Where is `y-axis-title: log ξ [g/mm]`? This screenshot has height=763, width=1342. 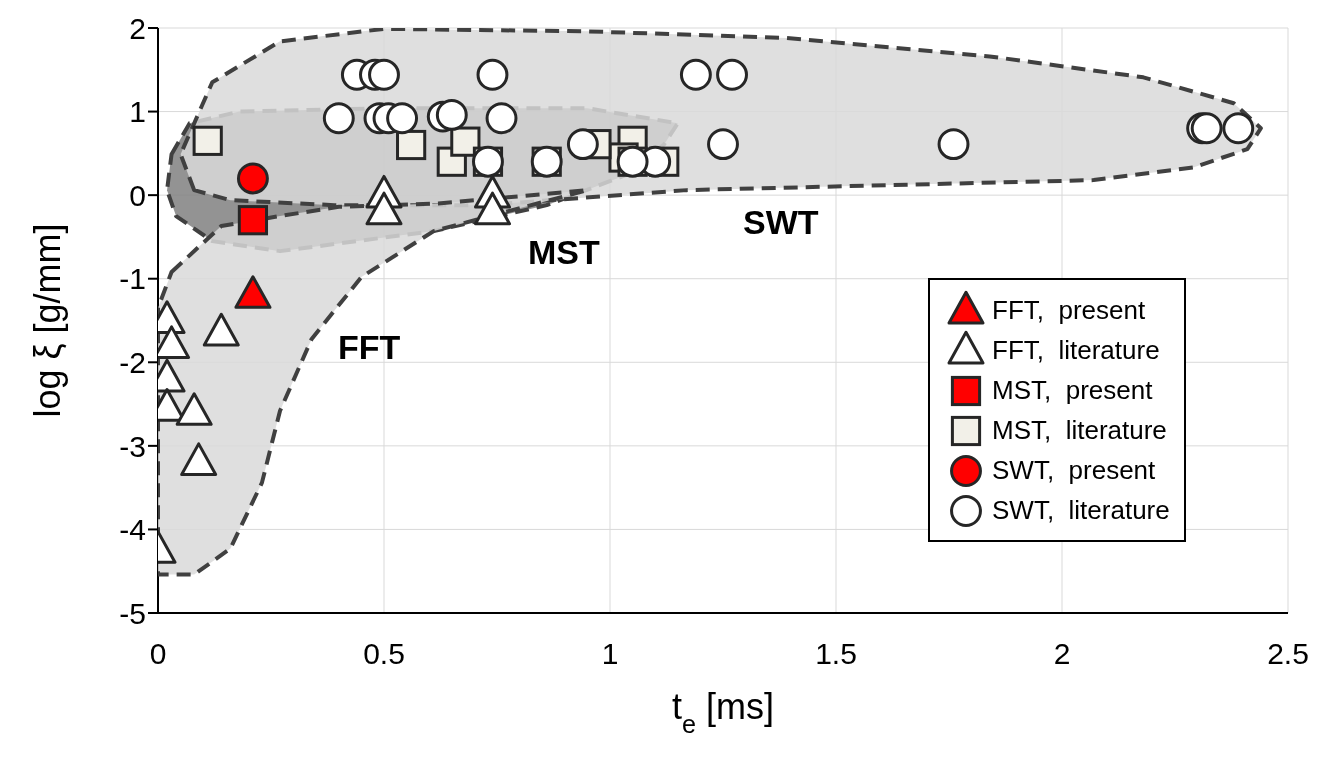
y-axis-title: log ξ [g/mm] is located at coordinates (47, 320).